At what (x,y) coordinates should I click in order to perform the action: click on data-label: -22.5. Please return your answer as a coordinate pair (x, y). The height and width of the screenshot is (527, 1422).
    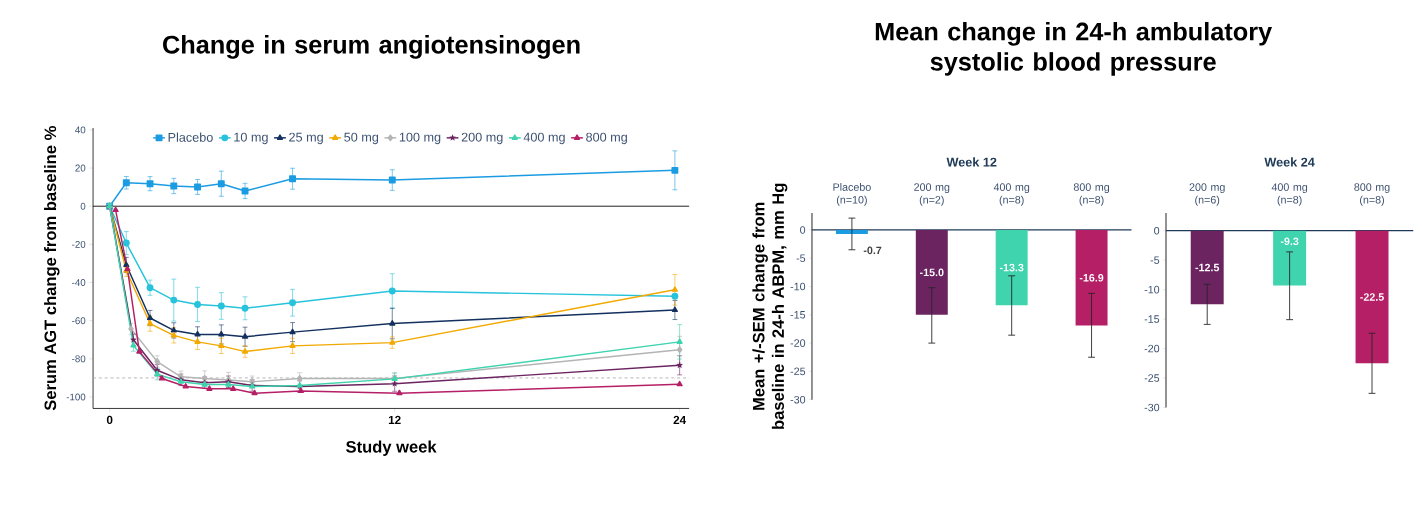
    Looking at the image, I should click on (1372, 297).